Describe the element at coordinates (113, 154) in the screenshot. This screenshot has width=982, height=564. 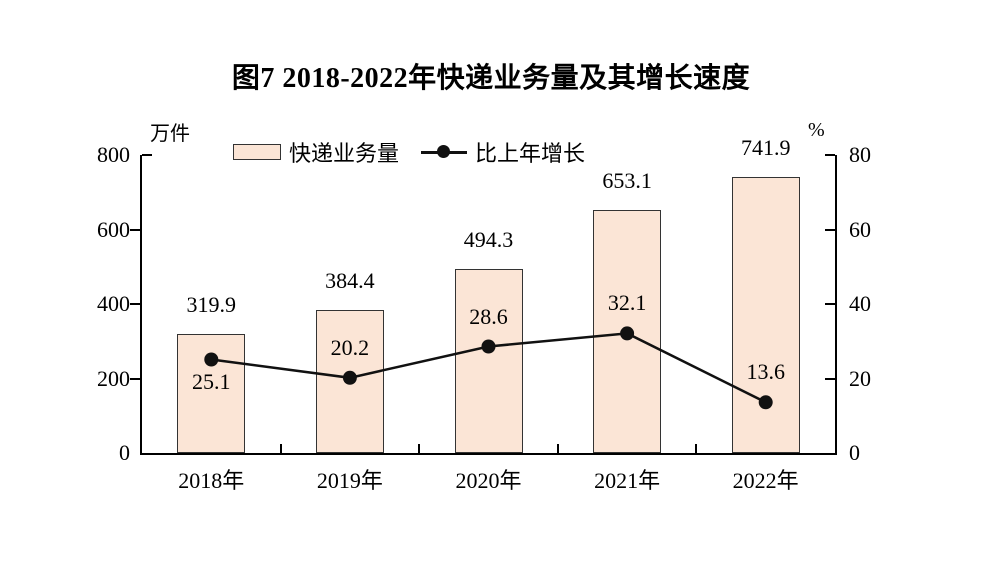
I see `left-axis-tick-label: 800` at that location.